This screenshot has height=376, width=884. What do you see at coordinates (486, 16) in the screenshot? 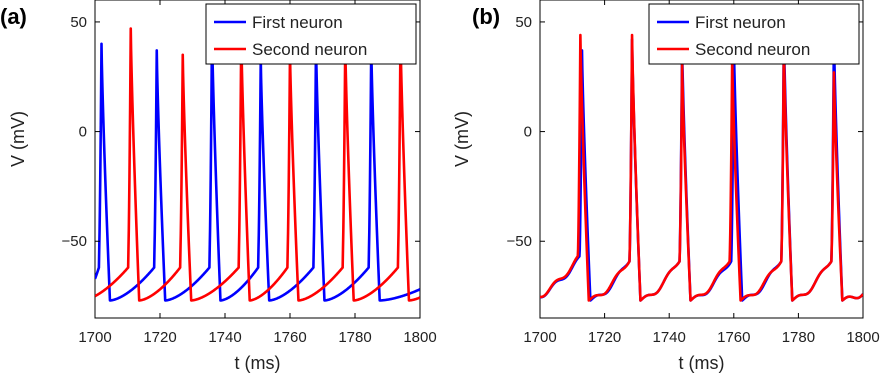
I see `panel-label: (b)` at bounding box center [486, 16].